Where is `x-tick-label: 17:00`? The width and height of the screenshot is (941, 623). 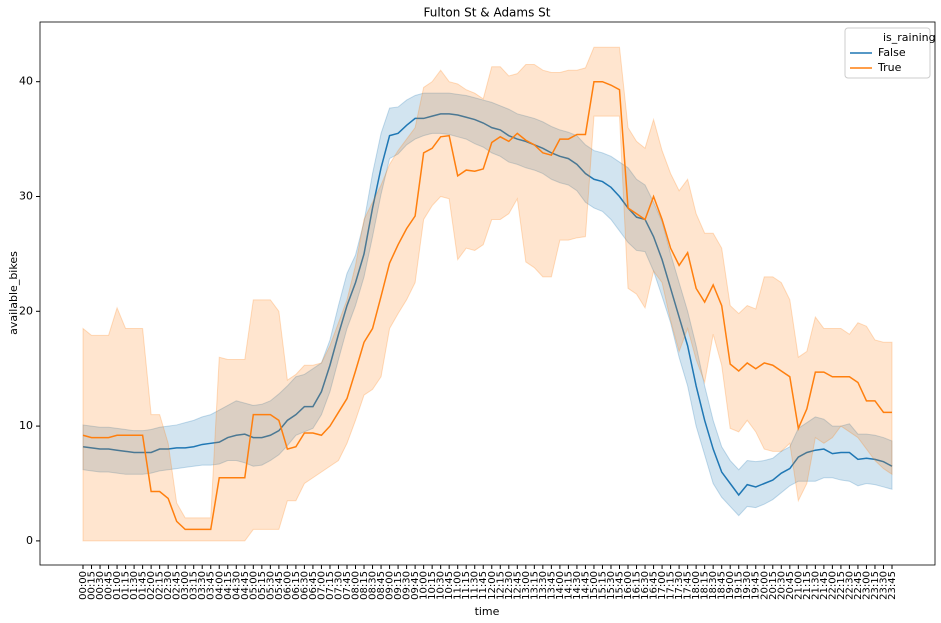
x-tick-label: 17:00 is located at coordinates (662, 585).